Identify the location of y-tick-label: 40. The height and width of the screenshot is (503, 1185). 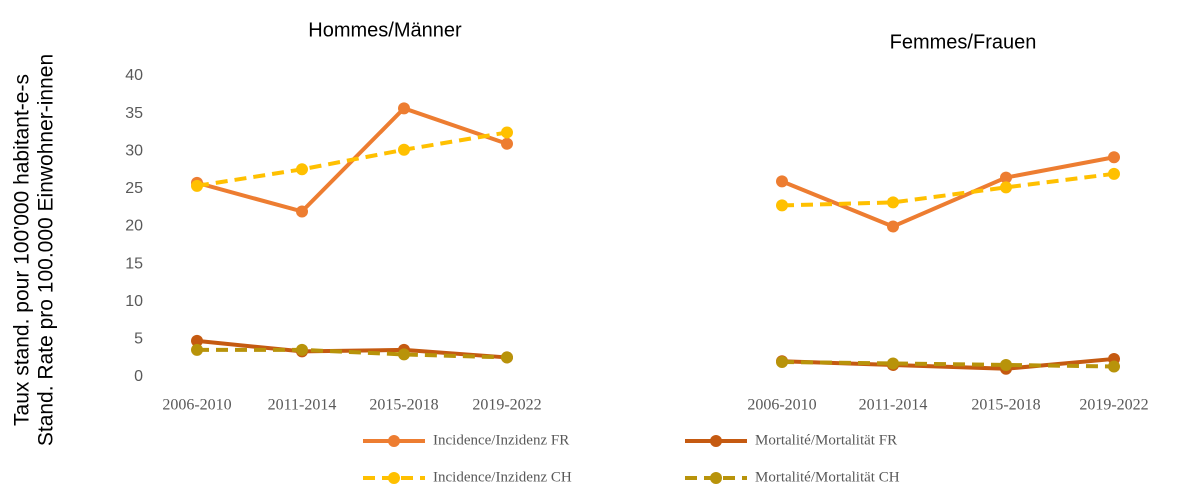
(134, 75).